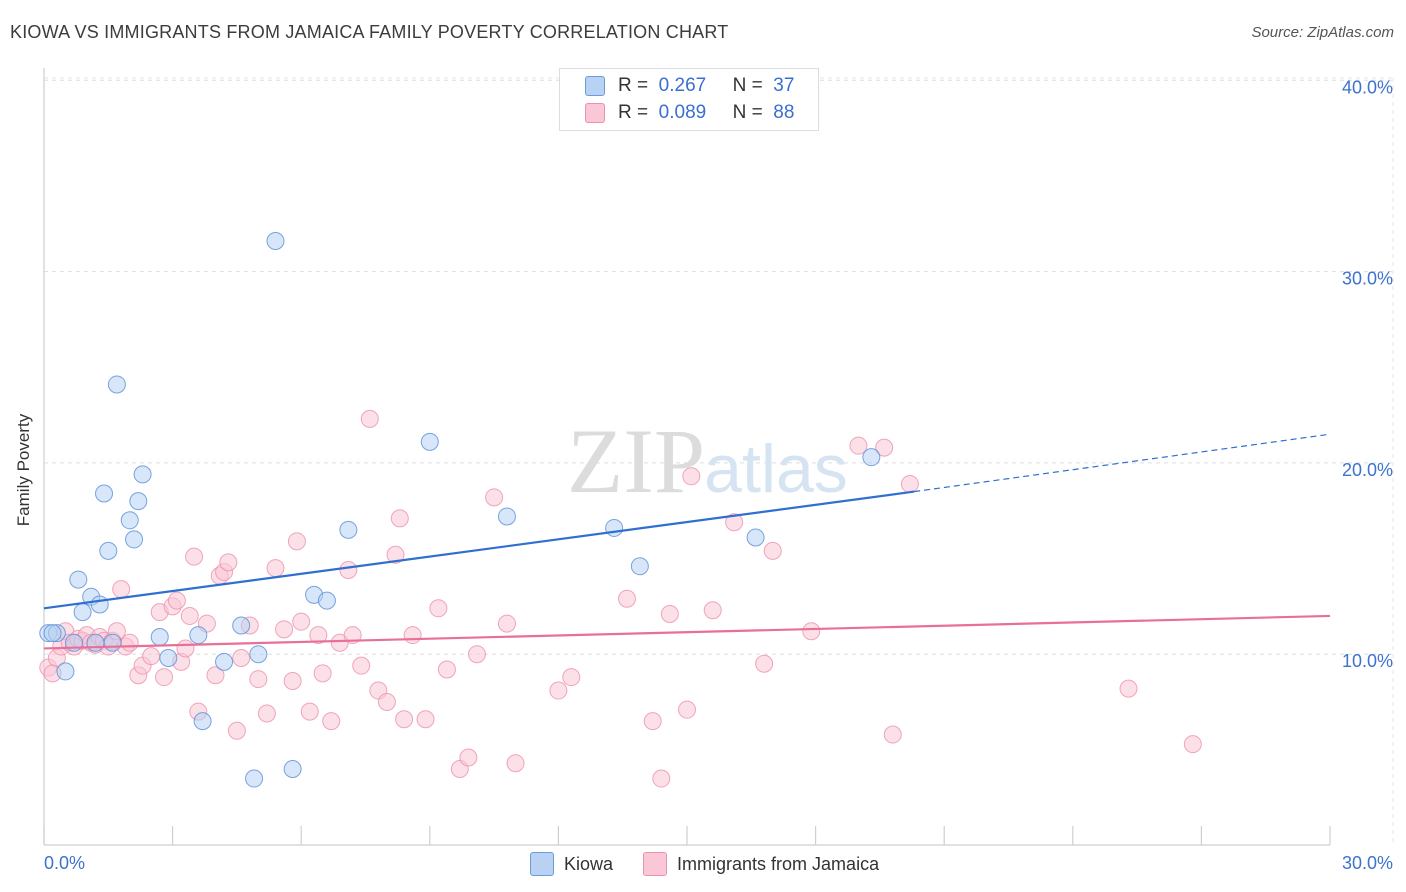 The width and height of the screenshot is (1406, 892). What do you see at coordinates (1122, 463) in the screenshot?
I see `kiowa-trend-extension` at bounding box center [1122, 463].